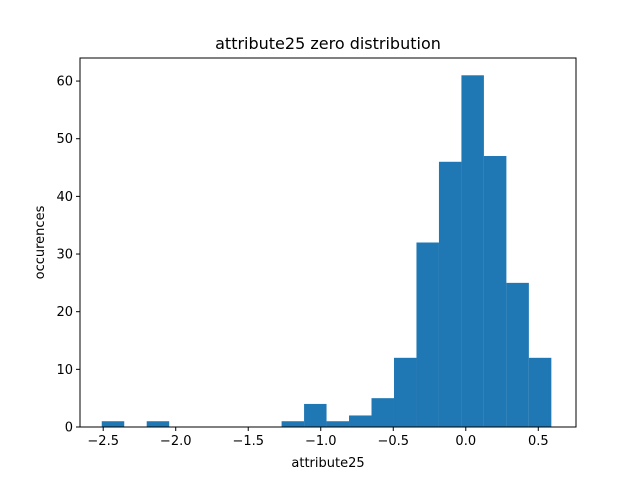  Describe the element at coordinates (103, 441) in the screenshot. I see `x-tick-label: −2.5` at that location.